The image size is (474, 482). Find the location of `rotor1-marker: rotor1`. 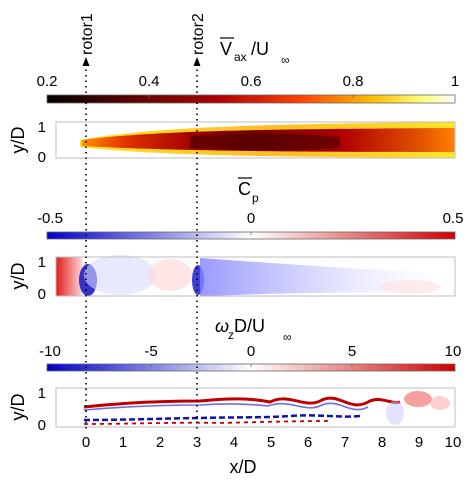

rotor1-marker: rotor1 is located at coordinates (87, 221).